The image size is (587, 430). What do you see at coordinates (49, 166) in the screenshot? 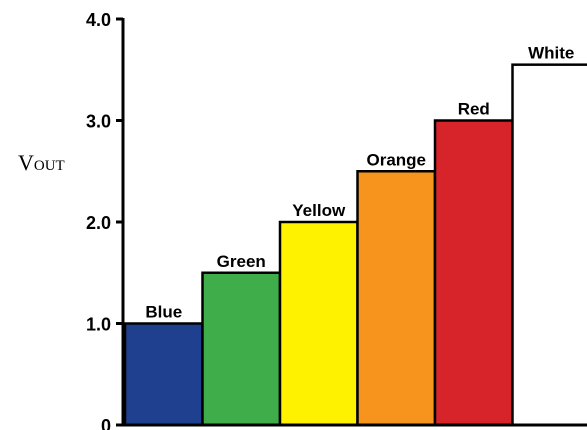
I see `y-axis-label-sub: OUT` at bounding box center [49, 166].